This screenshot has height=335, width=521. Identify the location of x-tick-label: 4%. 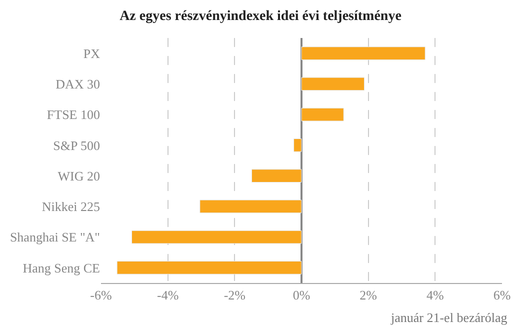
(435, 295).